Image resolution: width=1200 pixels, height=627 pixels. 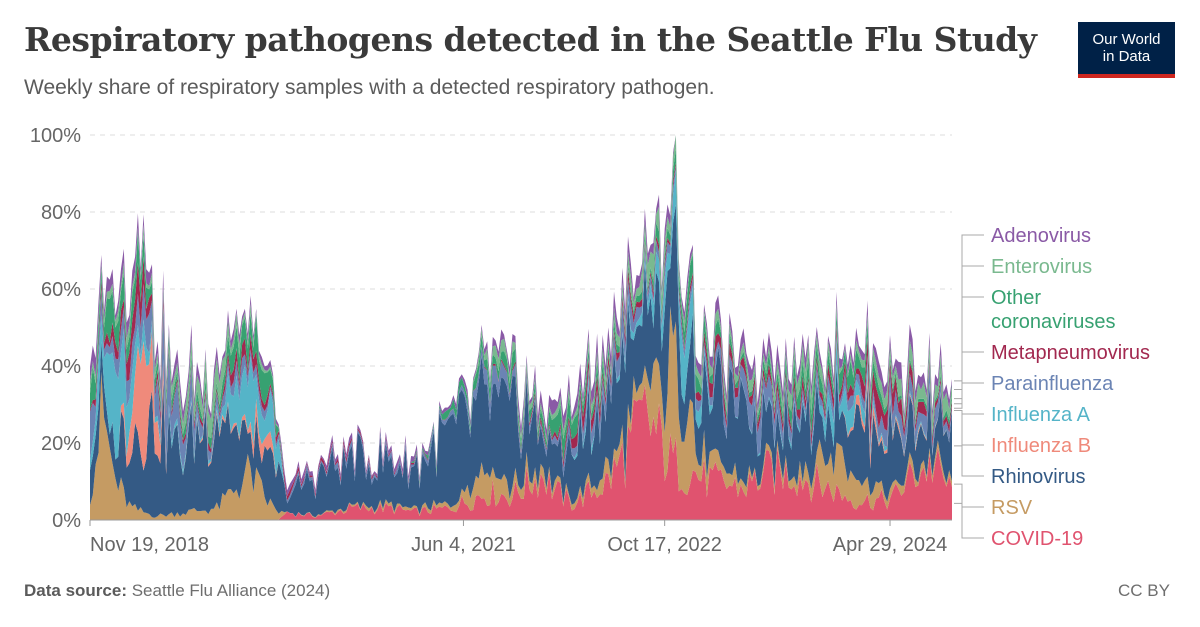 What do you see at coordinates (1144, 590) in the screenshot?
I see `license-link: CC BY` at bounding box center [1144, 590].